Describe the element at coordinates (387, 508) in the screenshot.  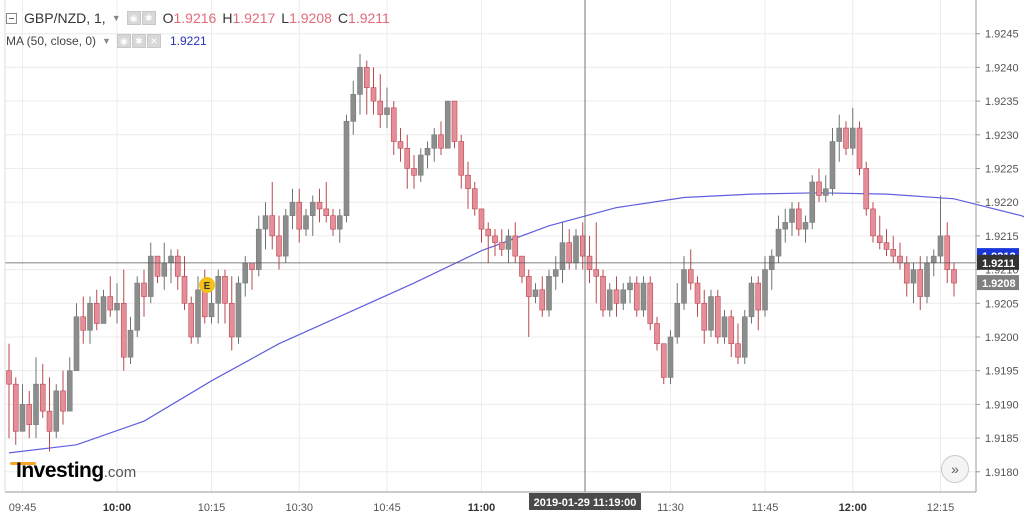
I see `x-tick-label: 10:45` at that location.